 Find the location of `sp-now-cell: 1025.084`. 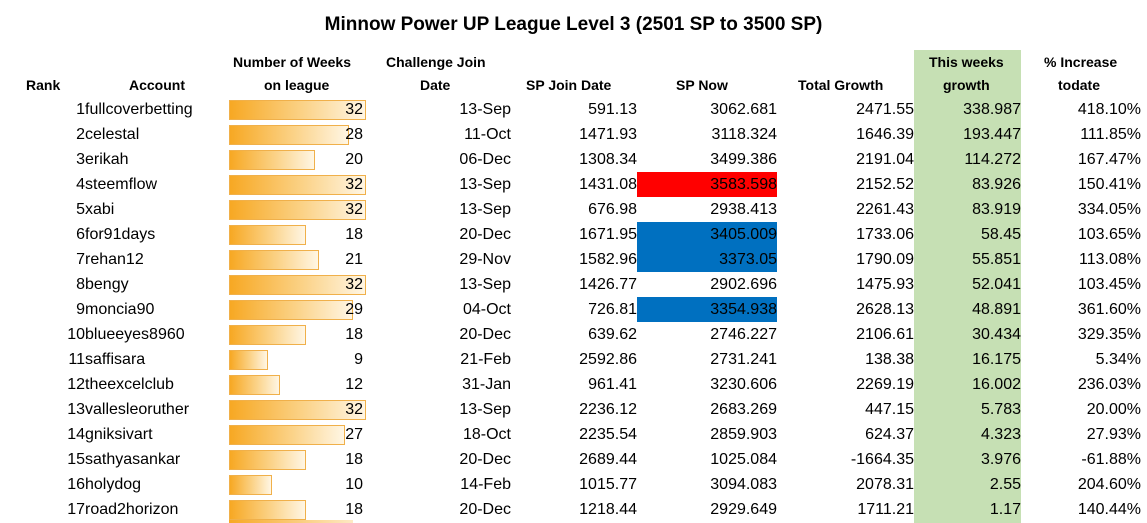

sp-now-cell: 1025.084 is located at coordinates (743, 459).